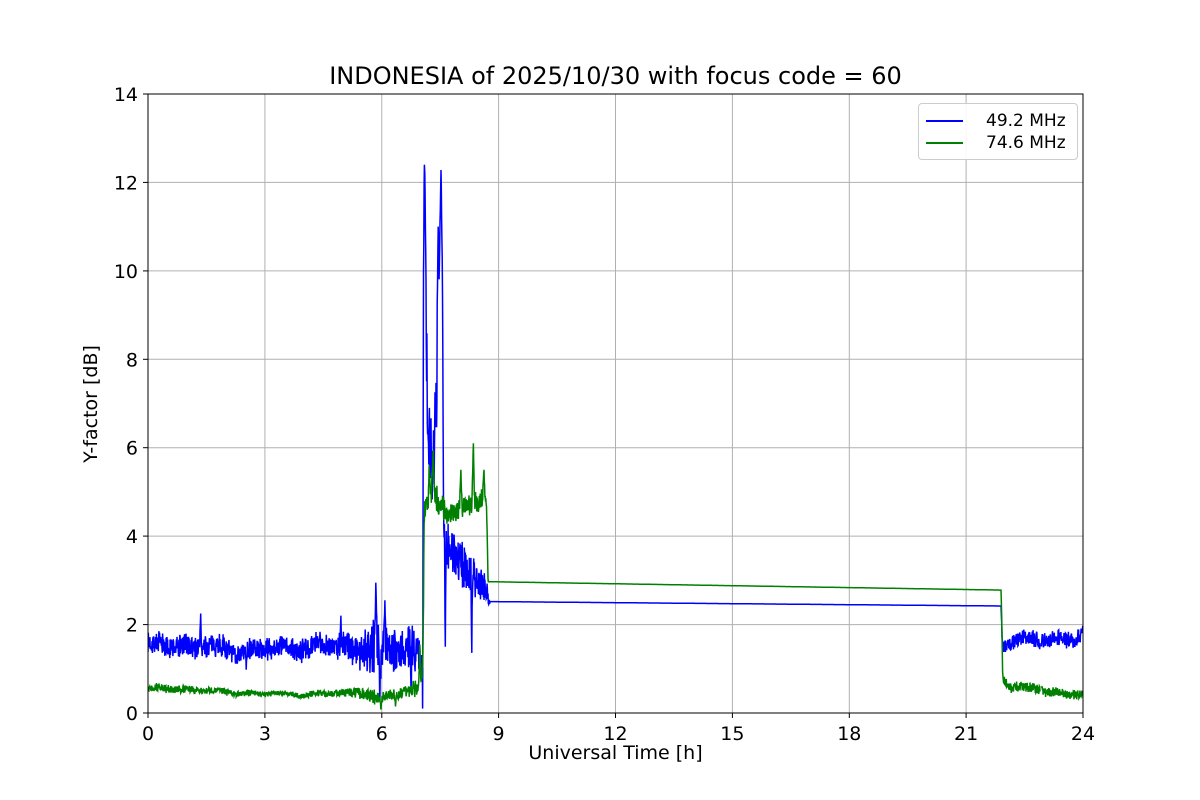  I want to click on y-tick-label-10: 10, so click(126, 272).